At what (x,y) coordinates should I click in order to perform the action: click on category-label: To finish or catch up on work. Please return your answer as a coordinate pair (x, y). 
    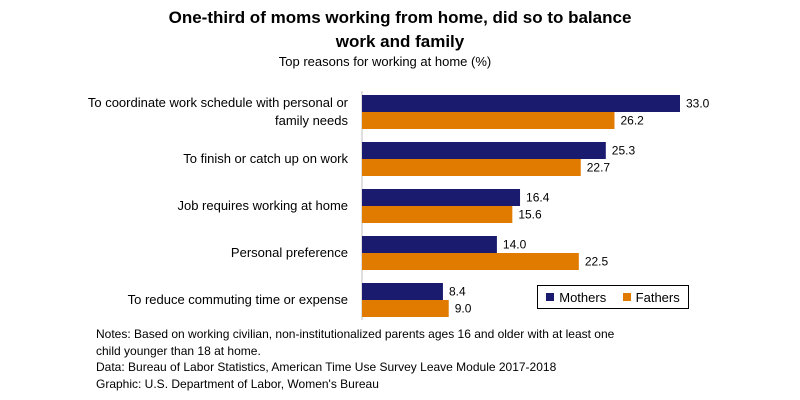
    Looking at the image, I should click on (265, 158).